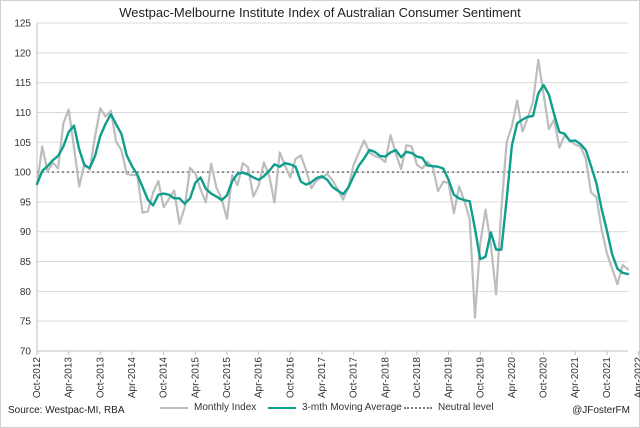 The height and width of the screenshot is (428, 640). I want to click on legend-label-moving-average: 3-mth Moving Average, so click(352, 407).